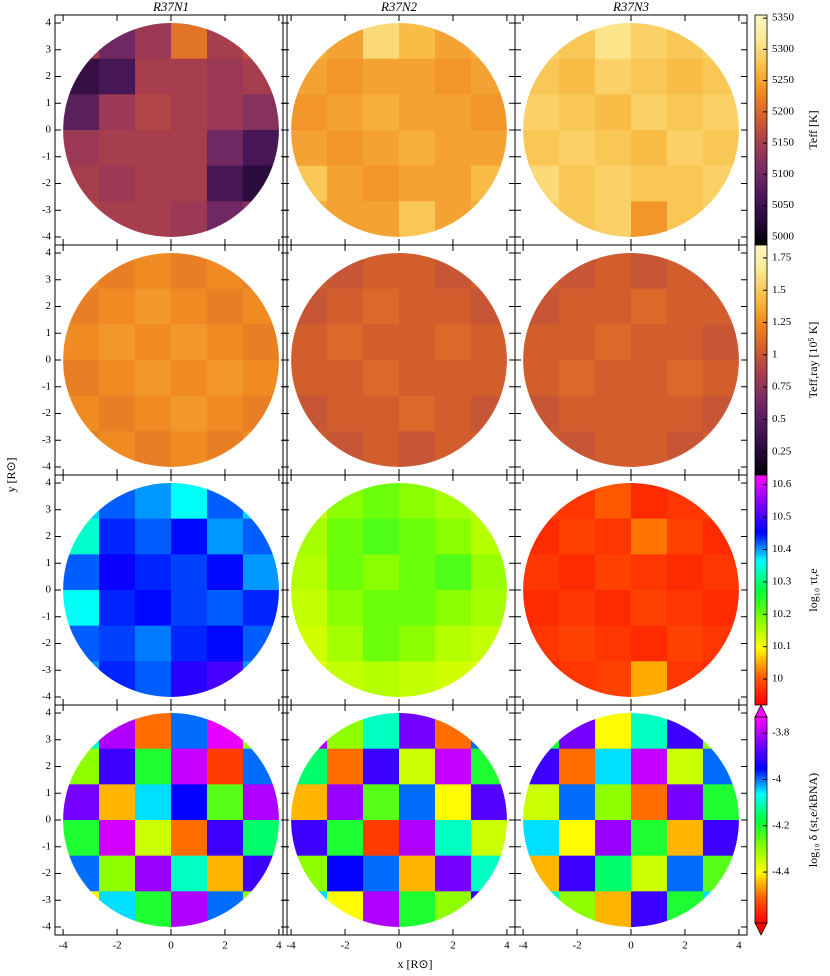  What do you see at coordinates (49, 766) in the screenshot?
I see `y-tick-label: 2` at bounding box center [49, 766].